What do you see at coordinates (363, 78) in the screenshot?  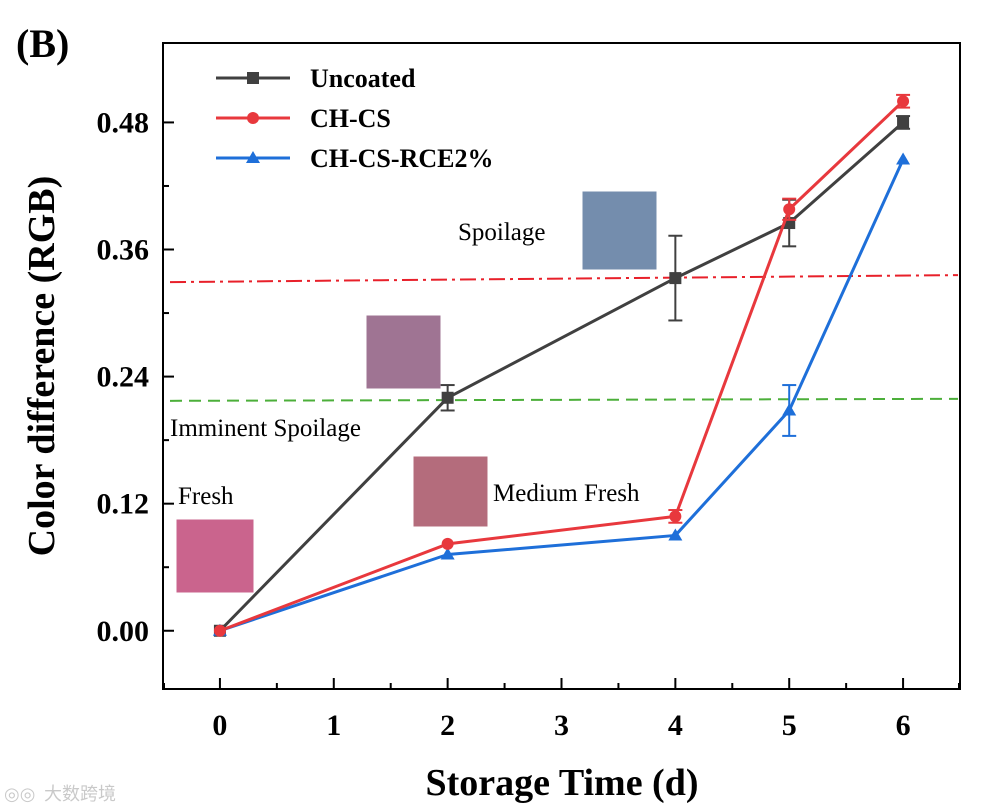 I see `legend-label-uncoated: Uncoated` at bounding box center [363, 78].